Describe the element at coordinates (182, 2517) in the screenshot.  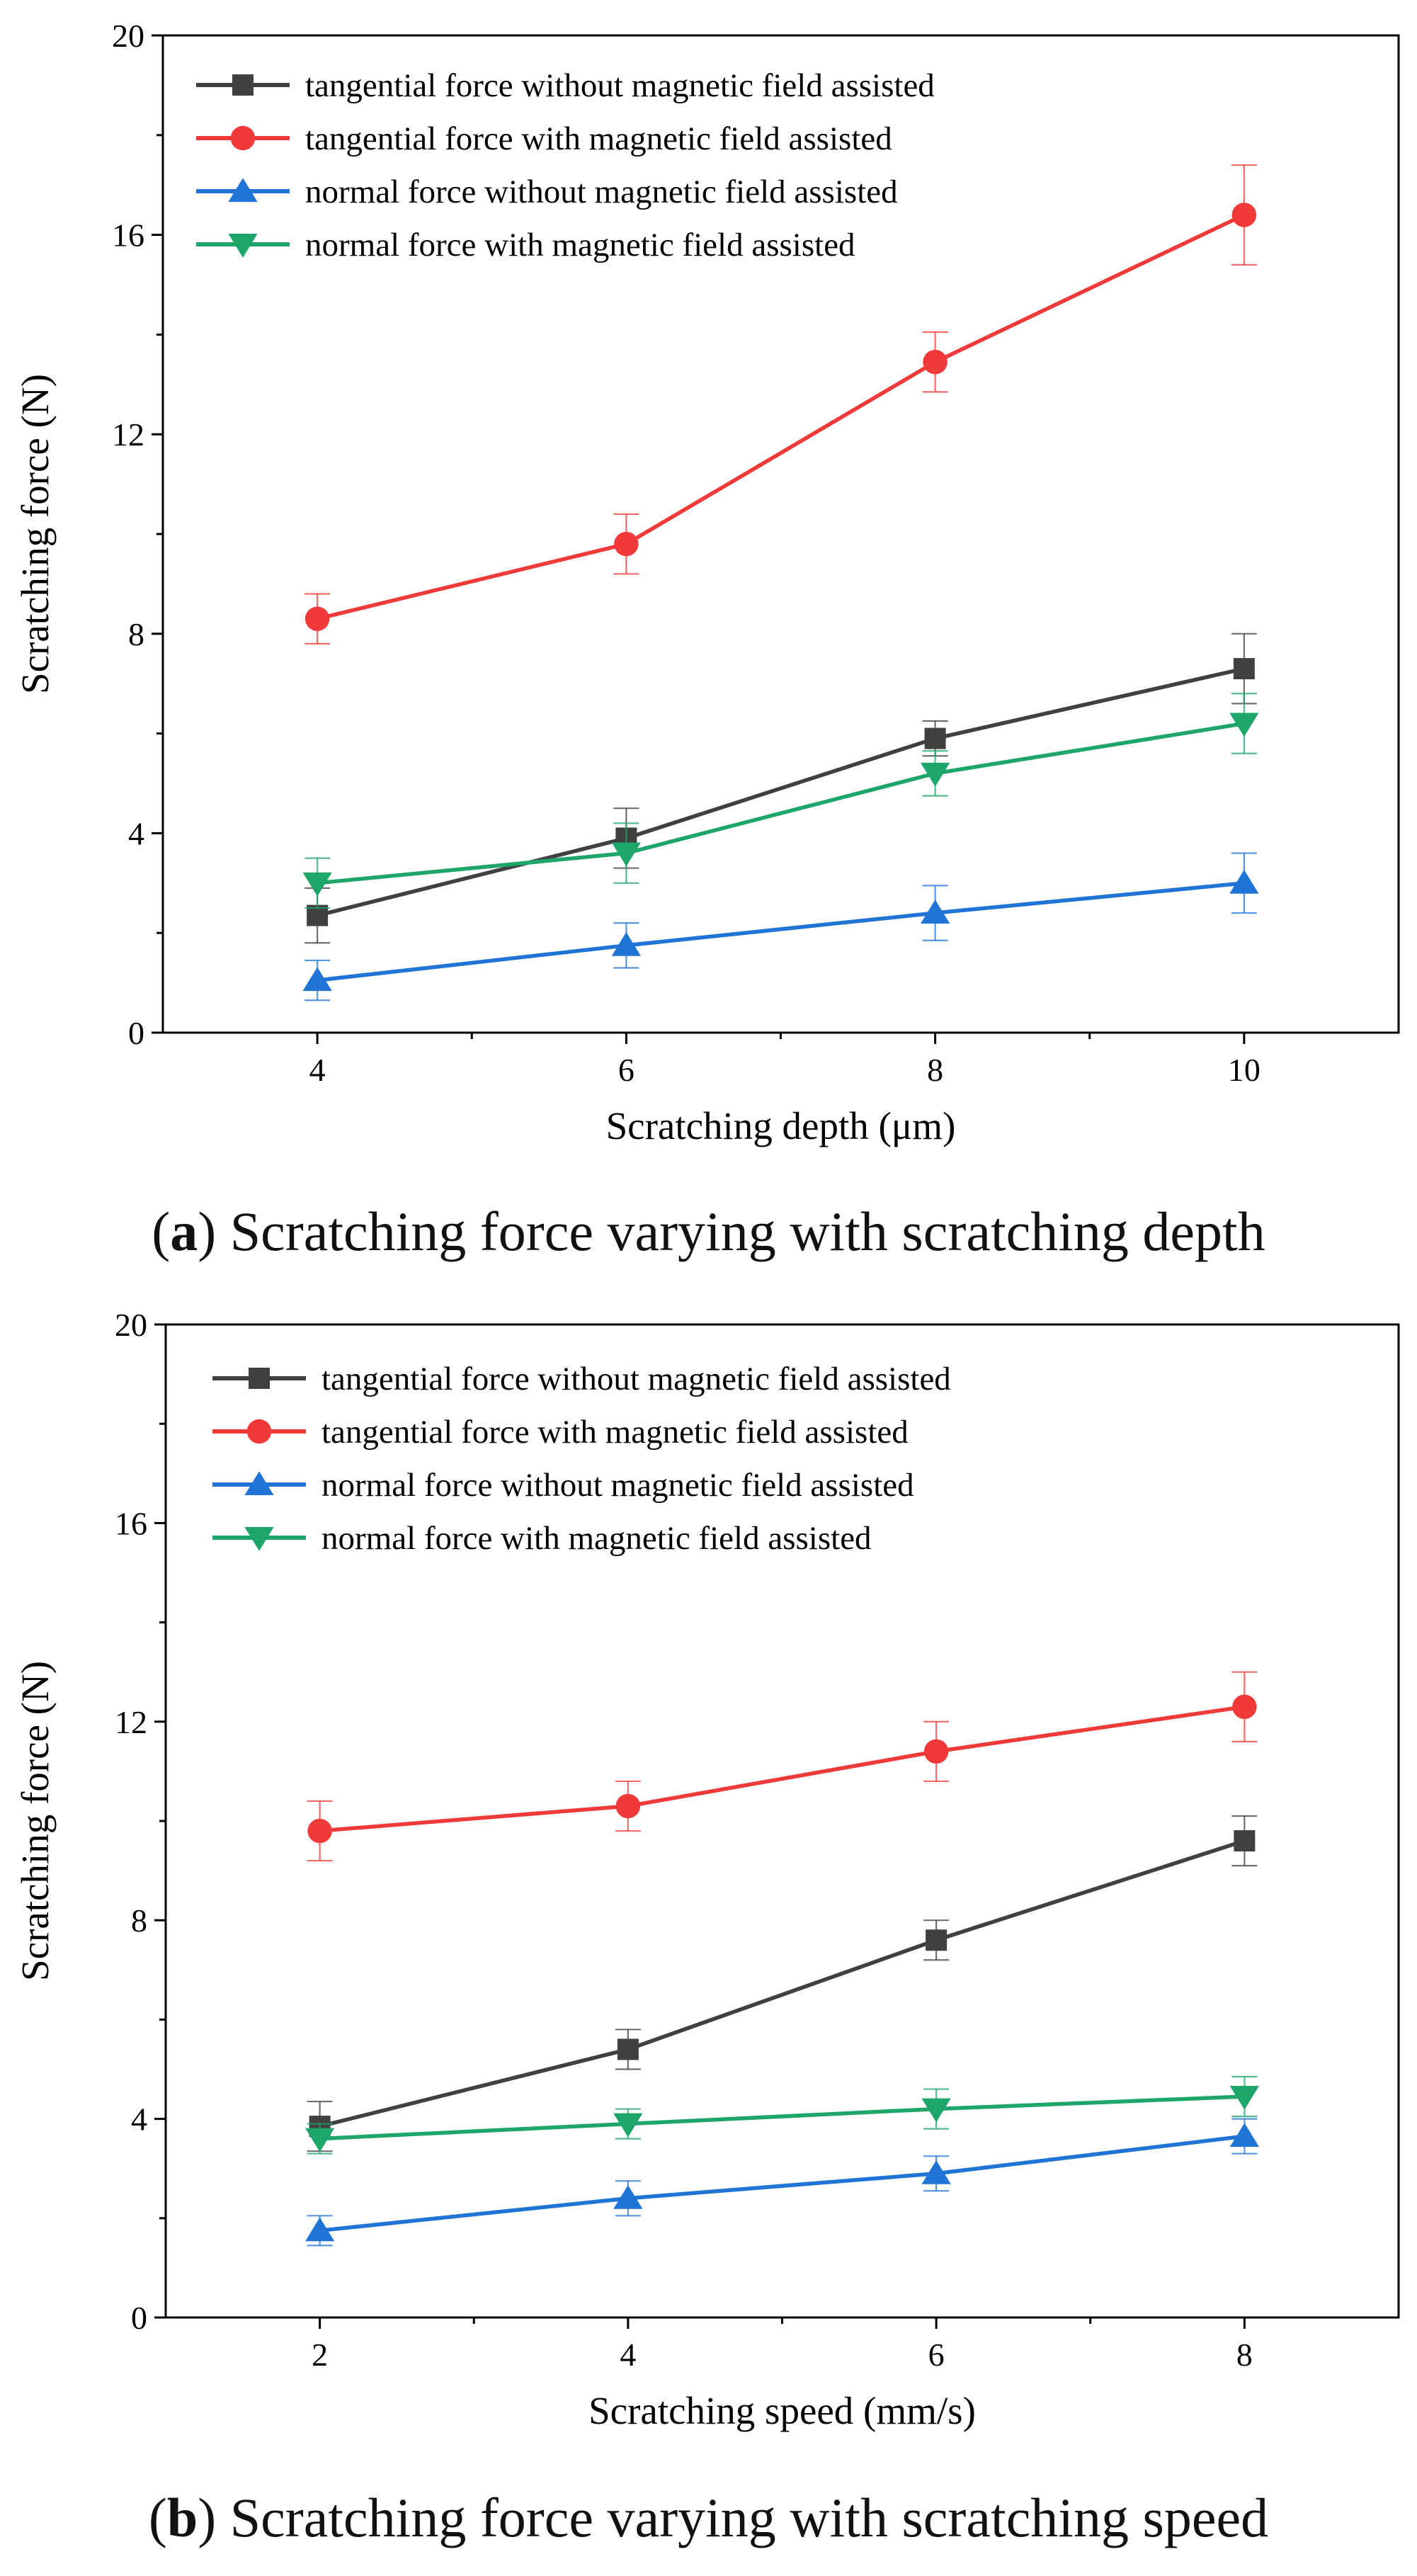
I see `caption-b-letter: b` at that location.